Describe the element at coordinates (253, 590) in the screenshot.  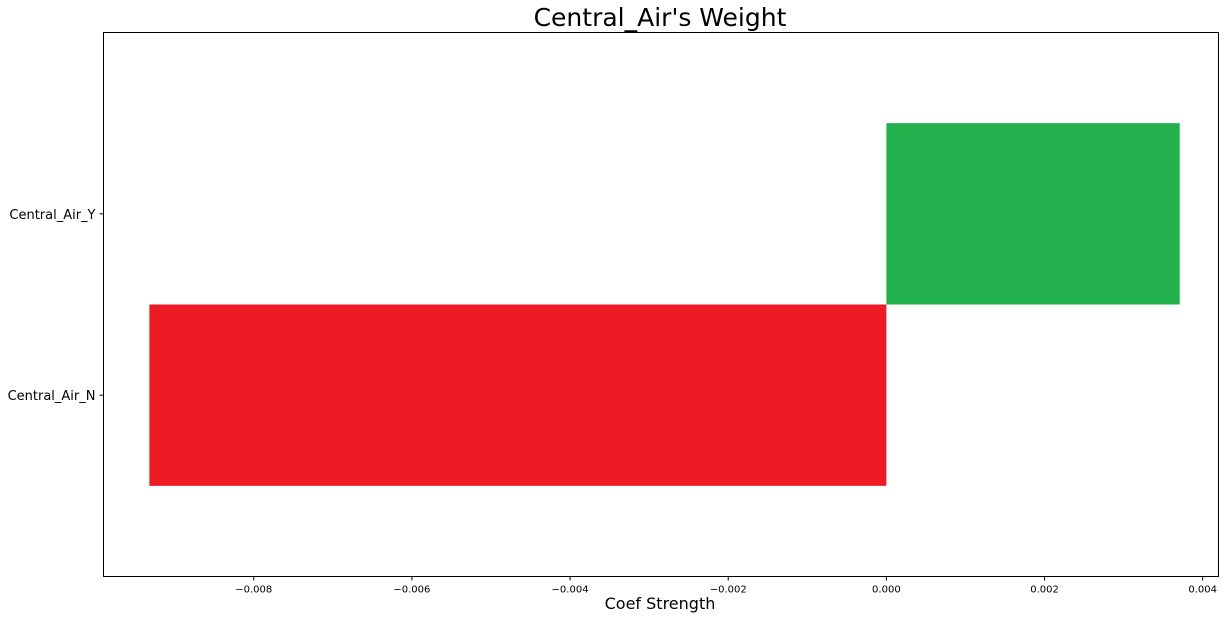
I see `x-tick-label: −0.008` at that location.